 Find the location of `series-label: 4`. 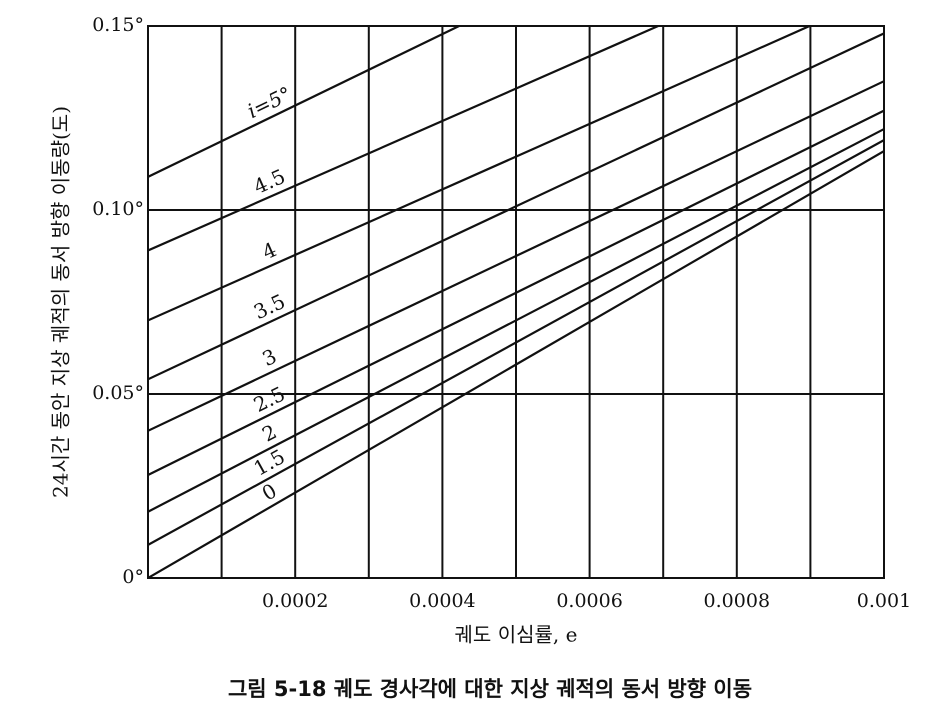

series-label: 4 is located at coordinates (269, 250).